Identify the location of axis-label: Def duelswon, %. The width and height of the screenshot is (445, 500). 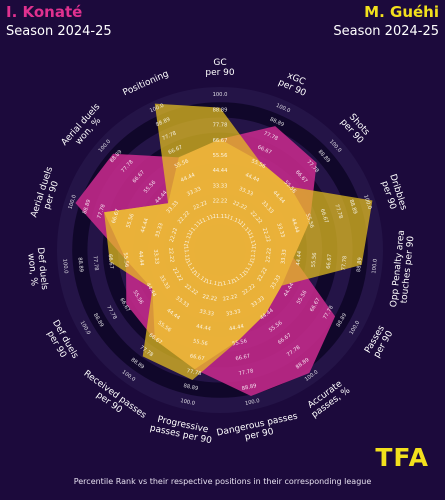
(37, 269).